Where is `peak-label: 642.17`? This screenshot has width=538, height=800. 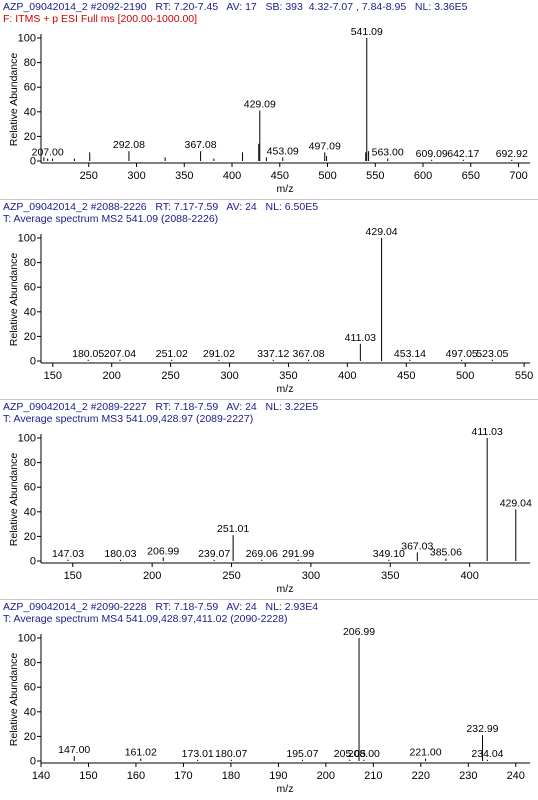
peak-label: 642.17 is located at coordinates (463, 154).